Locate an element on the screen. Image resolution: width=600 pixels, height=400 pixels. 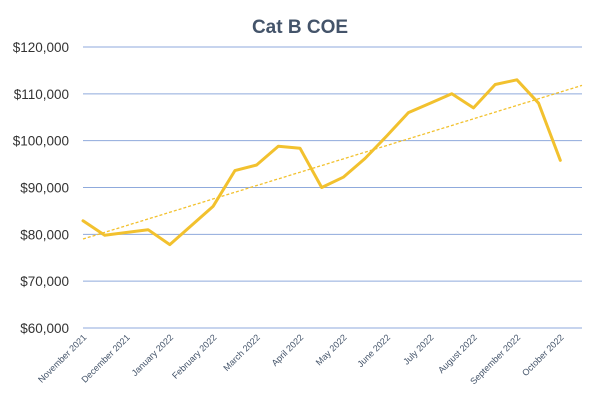
chart-title: Cat B COE is located at coordinates (300, 27).